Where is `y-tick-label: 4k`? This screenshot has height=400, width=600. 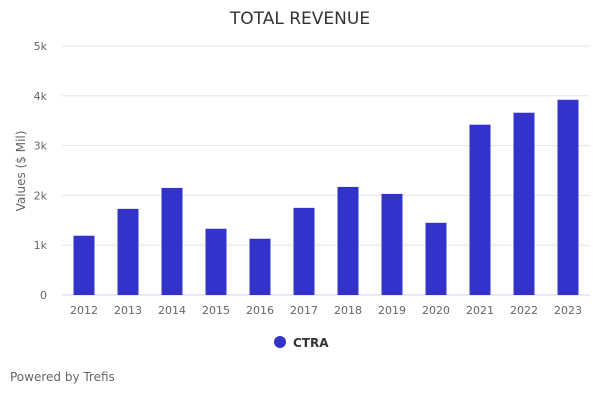
y-tick-label: 4k is located at coordinates (41, 96).